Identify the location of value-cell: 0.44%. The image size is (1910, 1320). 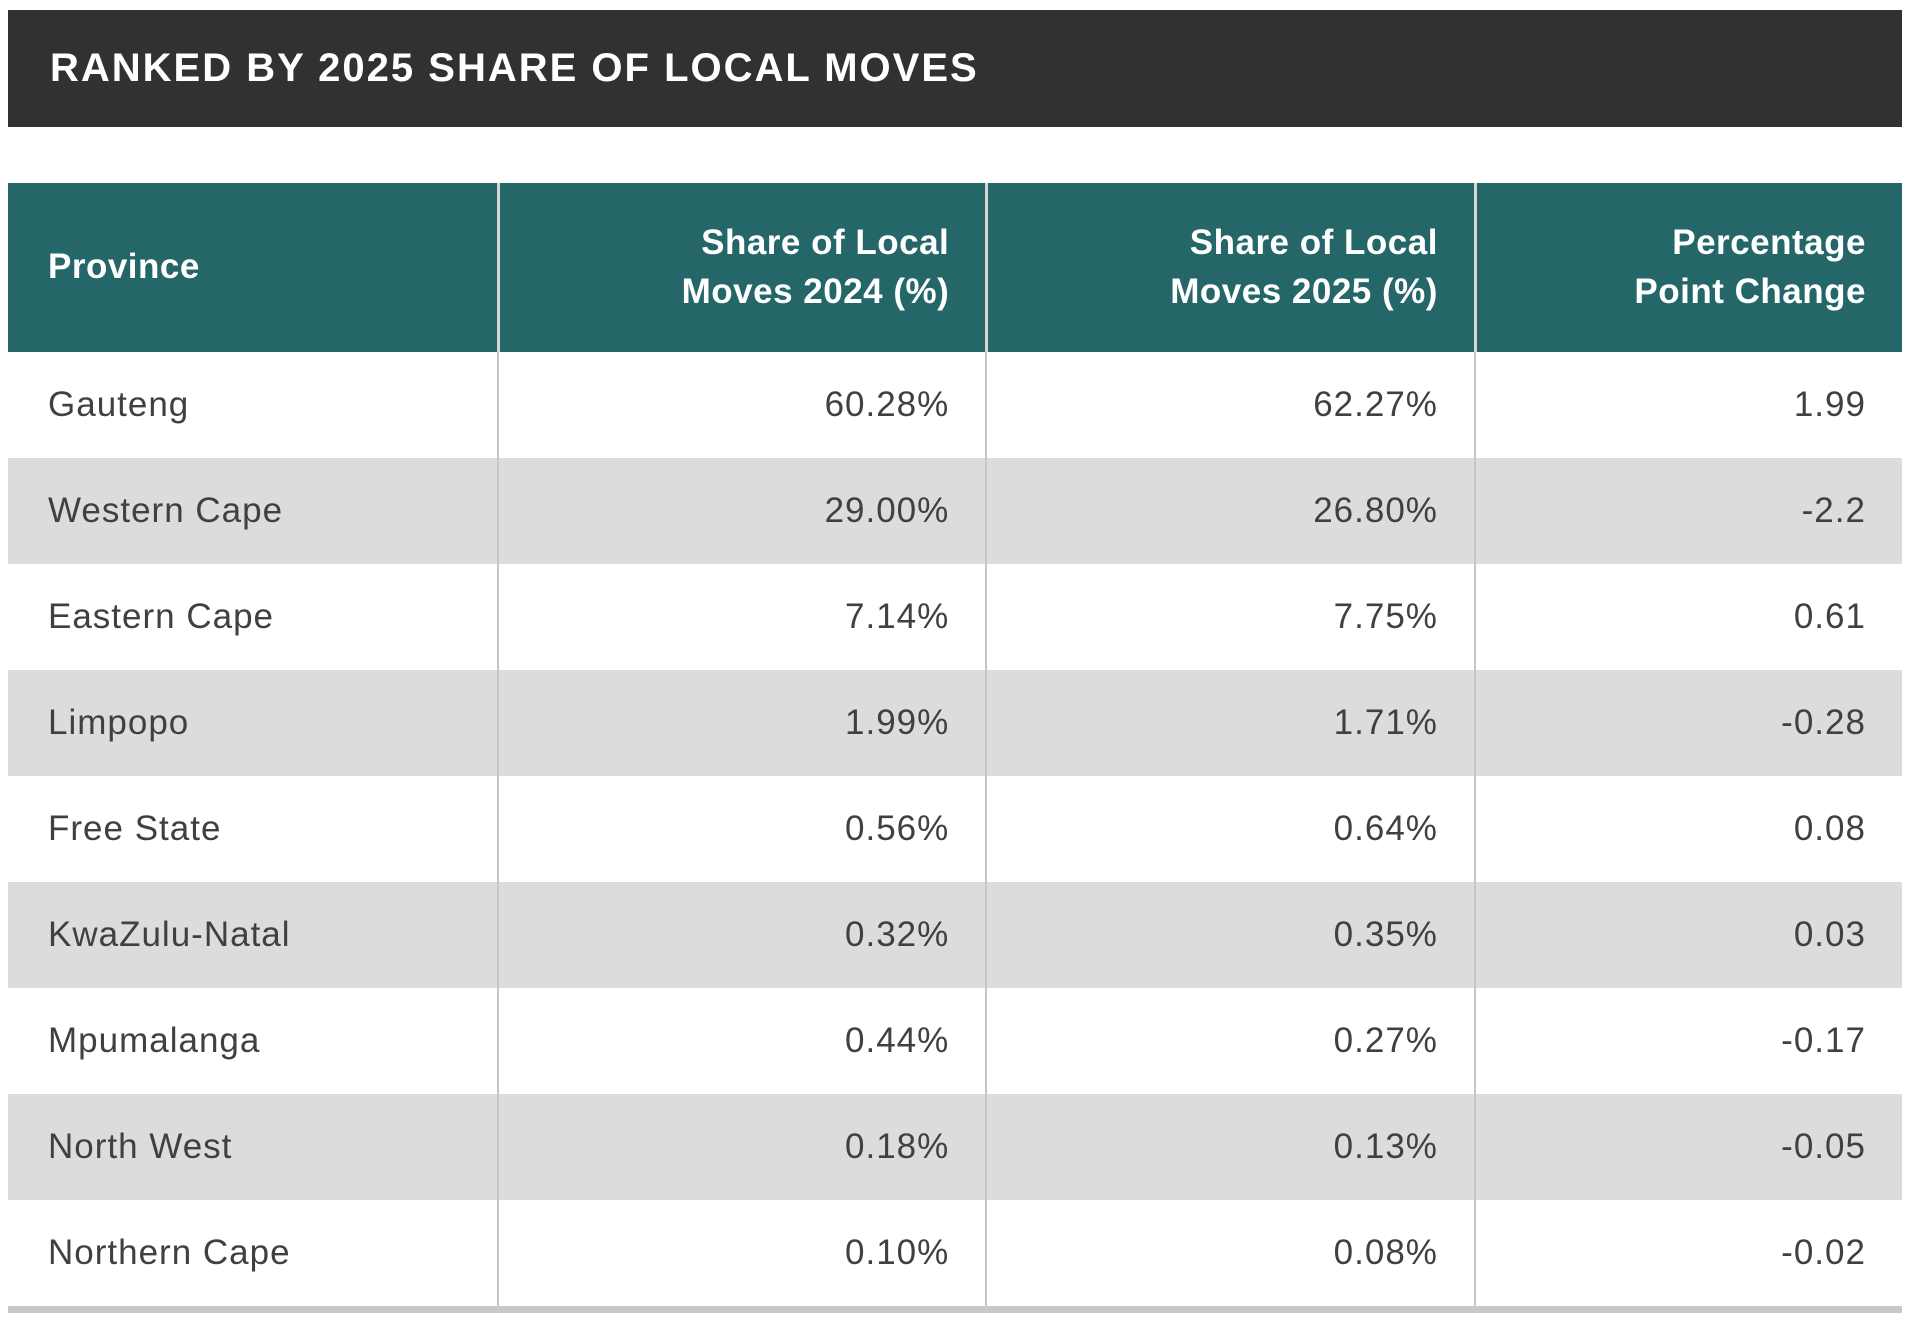
(741, 1041).